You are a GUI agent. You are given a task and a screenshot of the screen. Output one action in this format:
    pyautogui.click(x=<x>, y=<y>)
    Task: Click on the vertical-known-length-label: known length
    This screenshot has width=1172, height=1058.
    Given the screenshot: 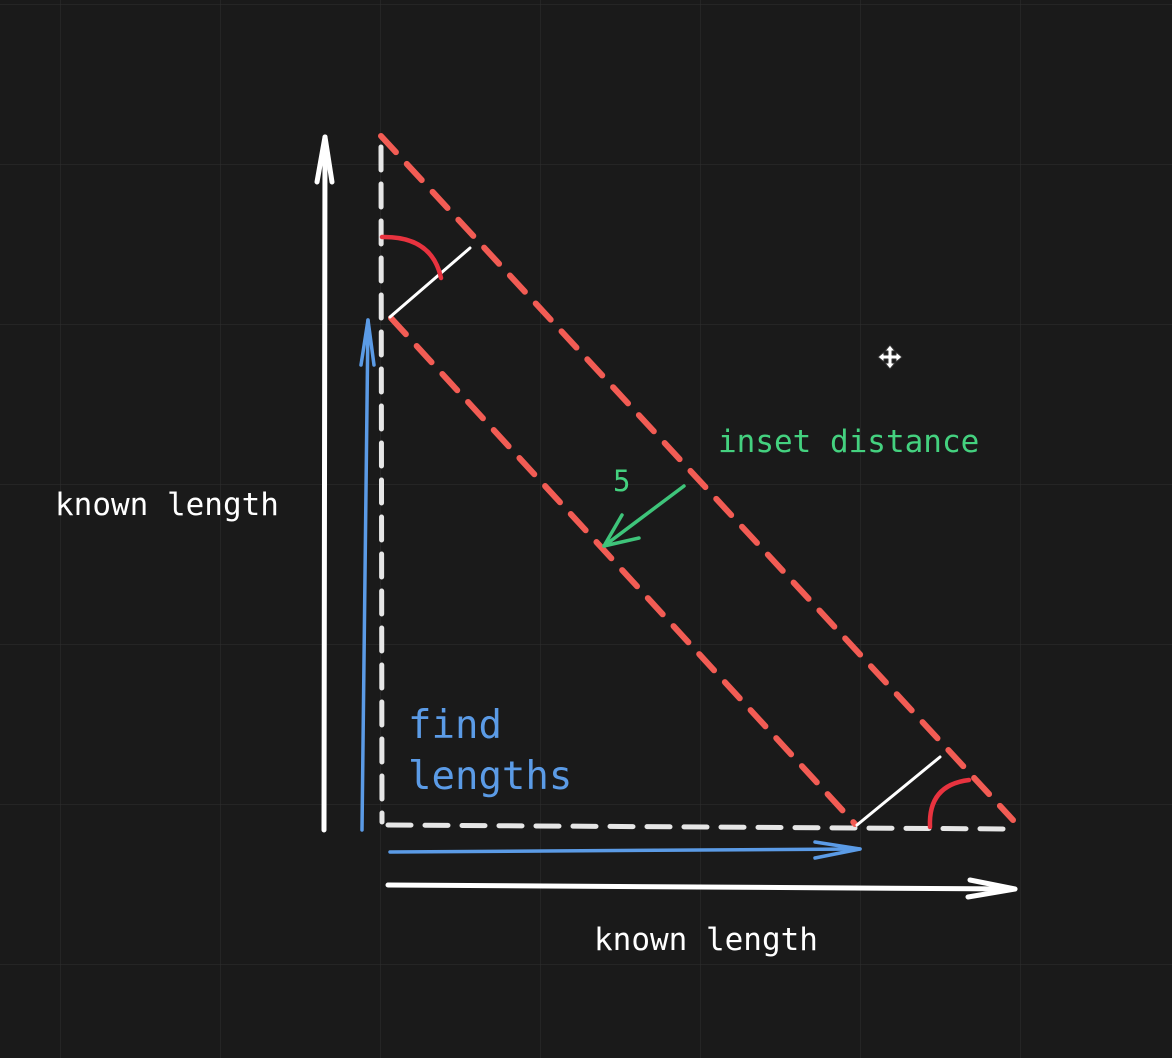 What is the action you would take?
    pyautogui.click(x=167, y=505)
    